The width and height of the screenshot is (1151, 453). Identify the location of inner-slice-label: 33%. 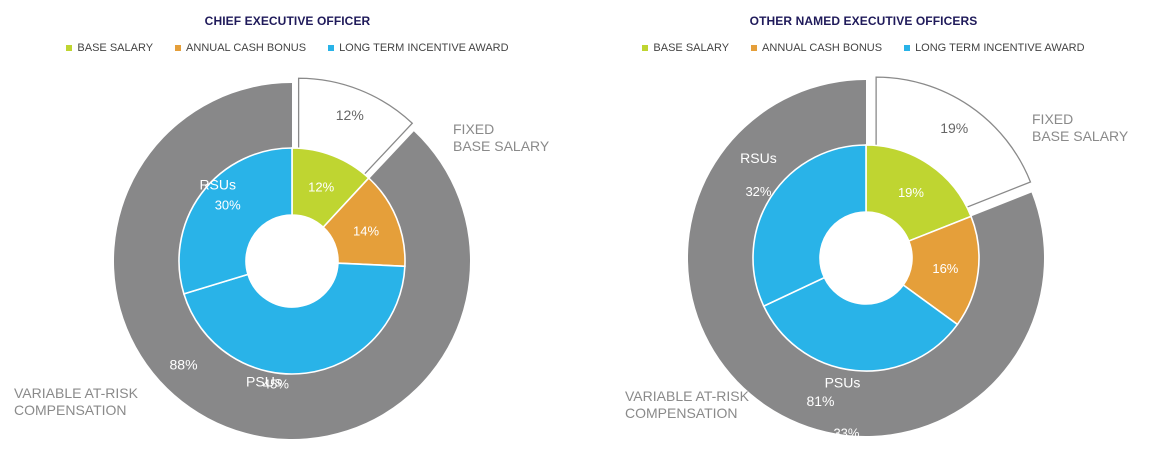
(846, 433).